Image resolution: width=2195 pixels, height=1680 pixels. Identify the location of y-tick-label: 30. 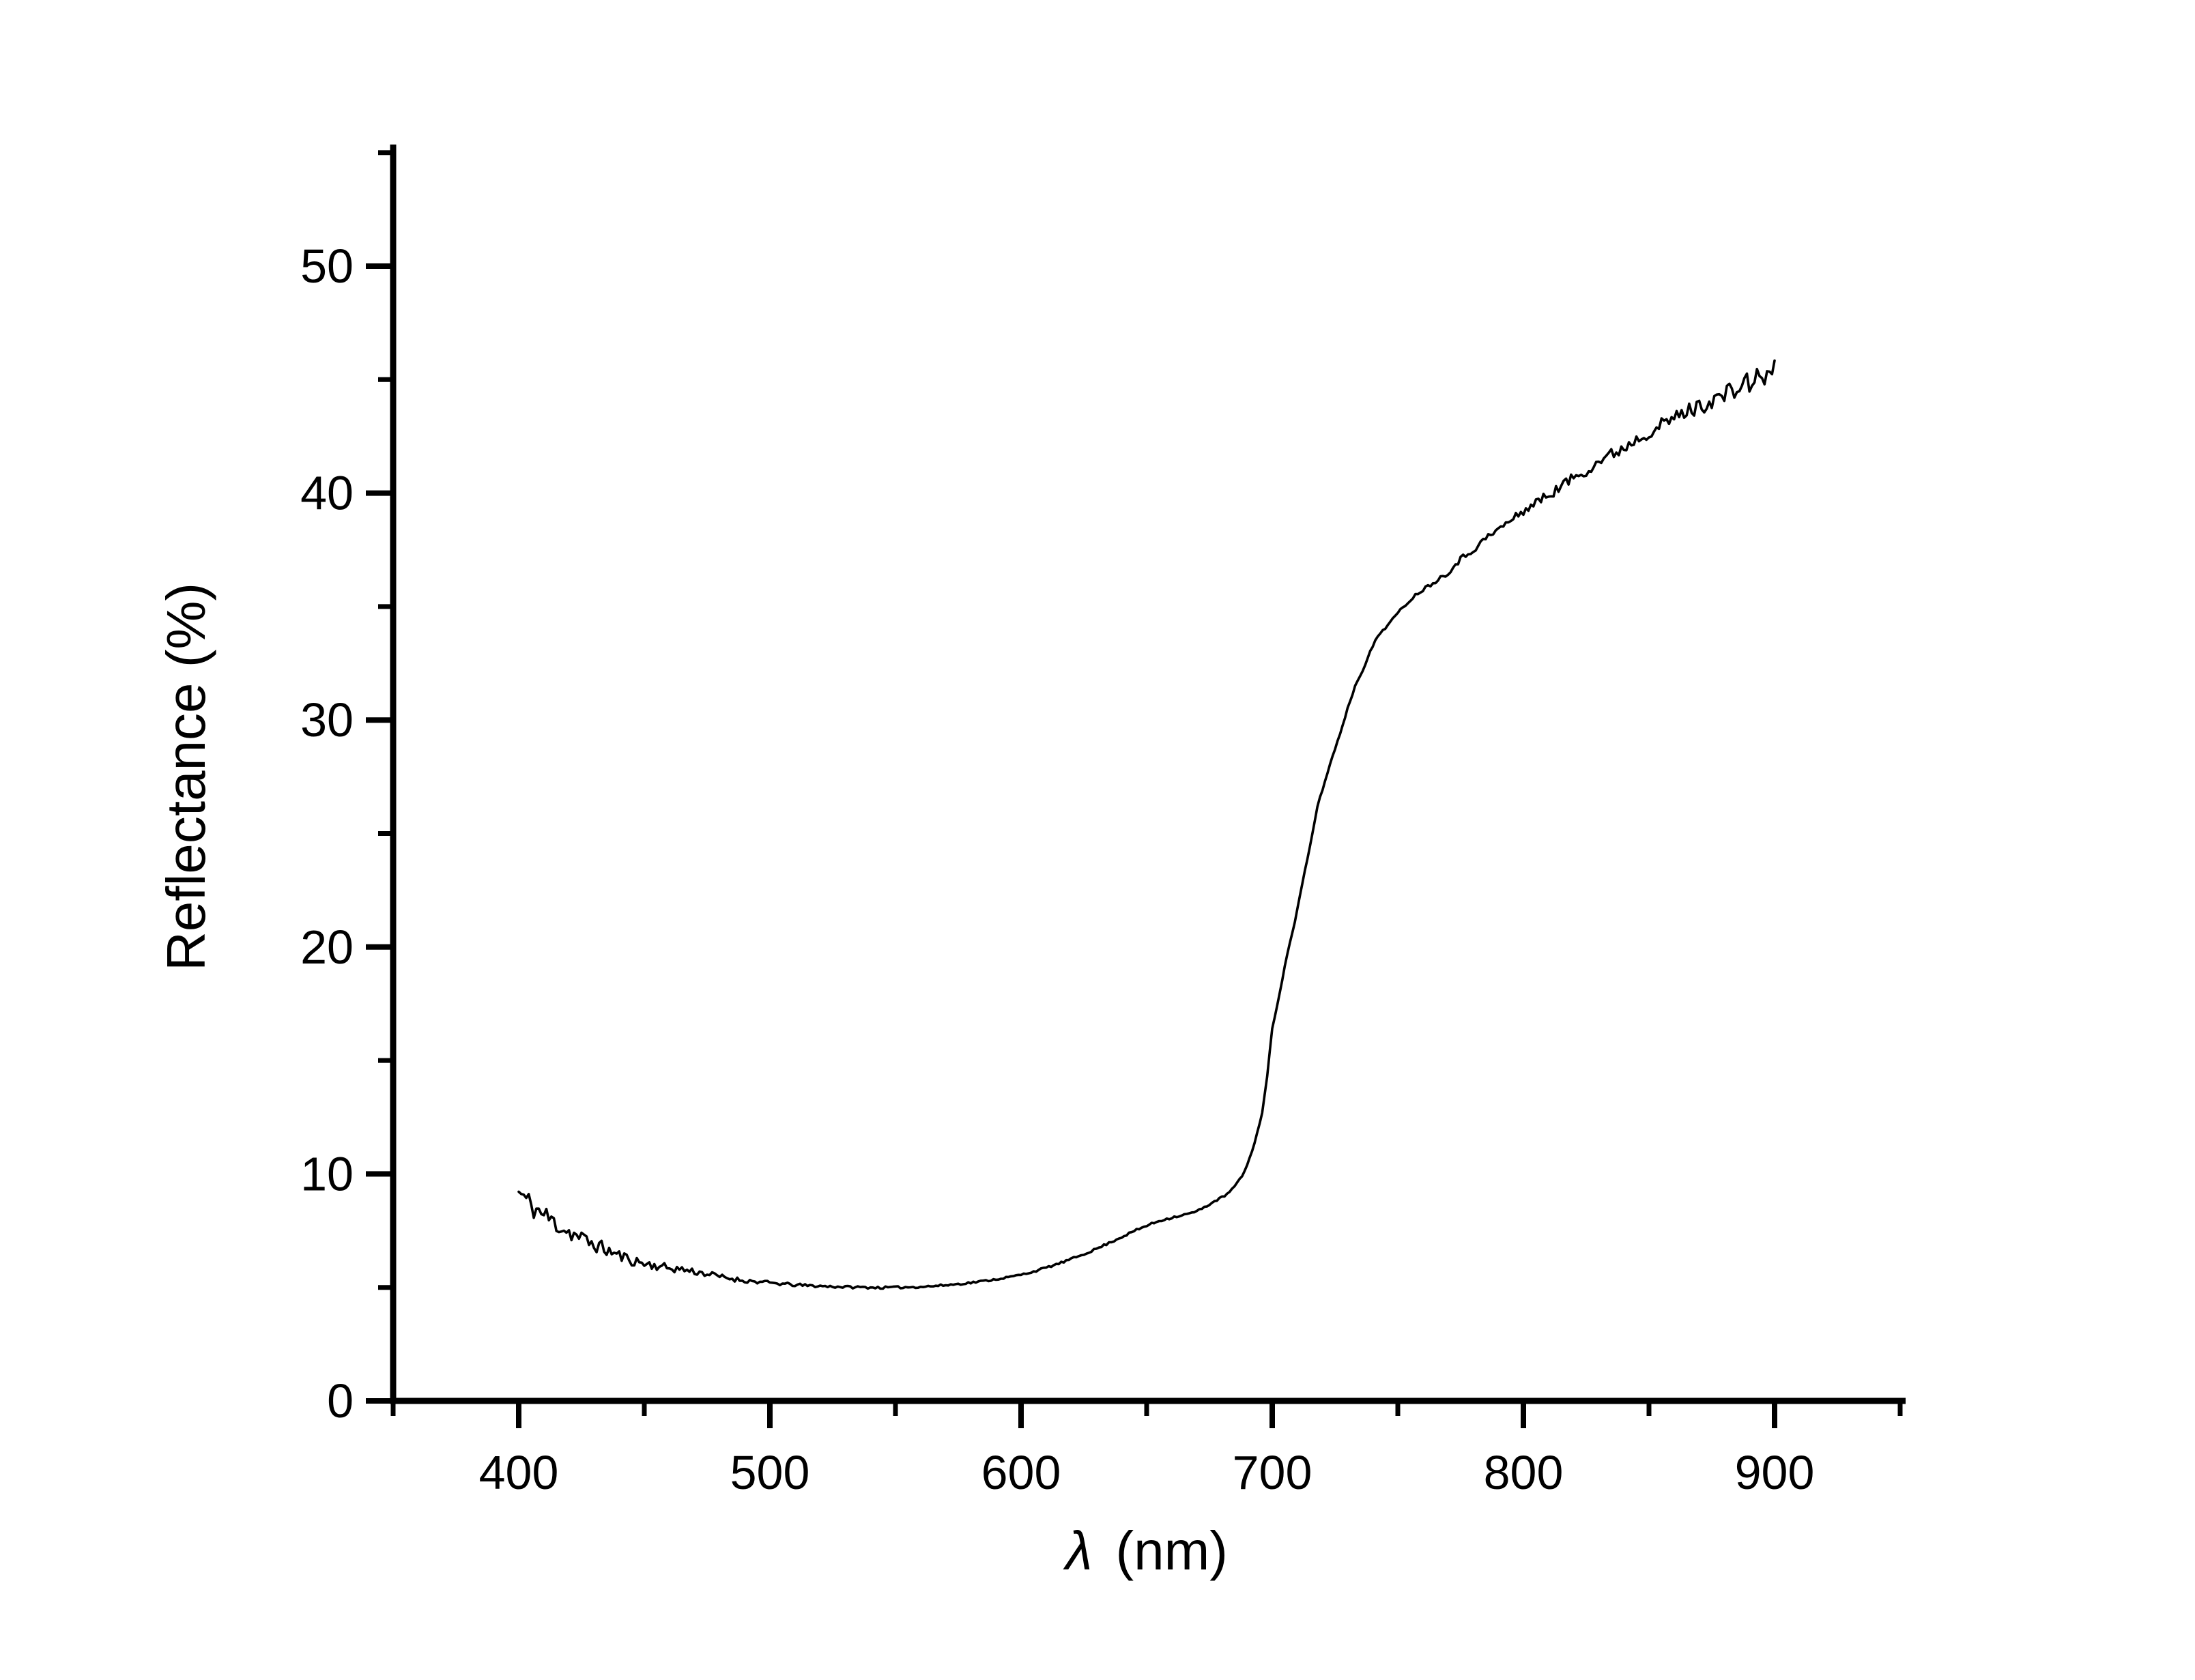
(327, 720).